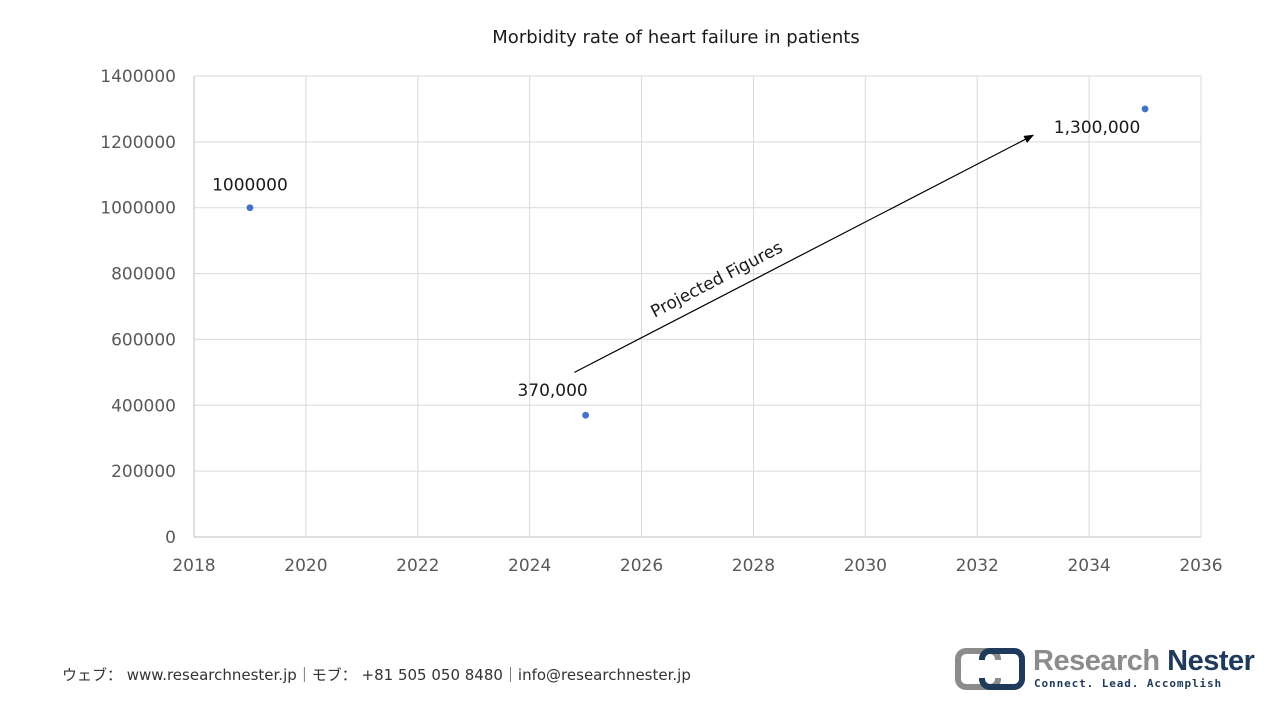 This screenshot has width=1280, height=720. I want to click on data-label-2019: 1000000, so click(250, 186).